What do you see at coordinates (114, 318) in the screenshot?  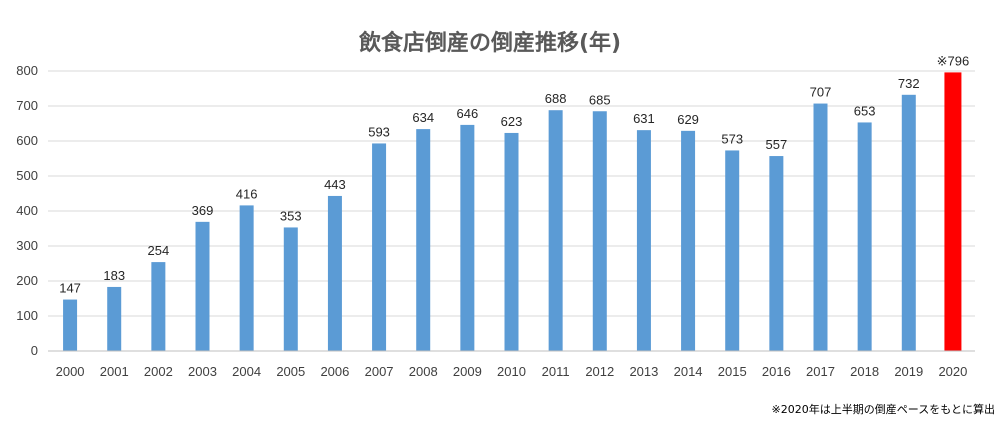 I see `bar-2001` at bounding box center [114, 318].